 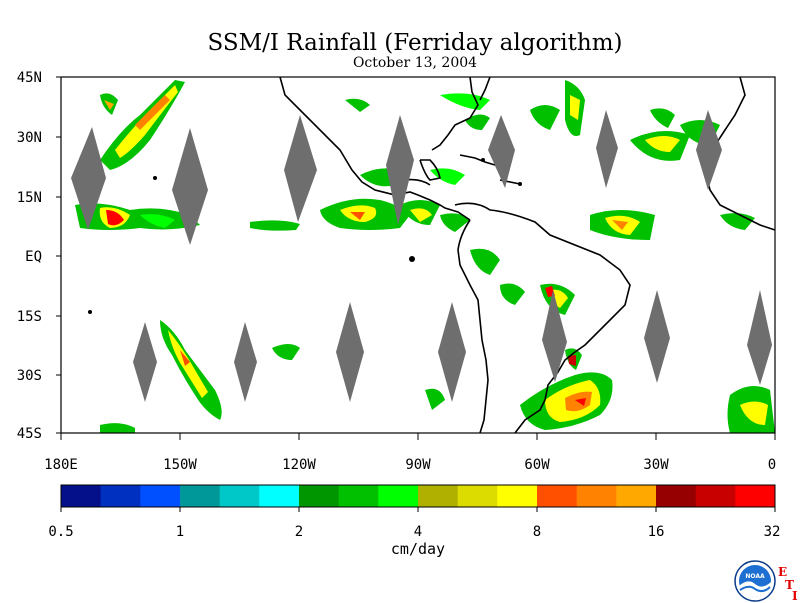 What do you see at coordinates (755, 576) in the screenshot?
I see `noaa-logo-text: NOAA` at bounding box center [755, 576].